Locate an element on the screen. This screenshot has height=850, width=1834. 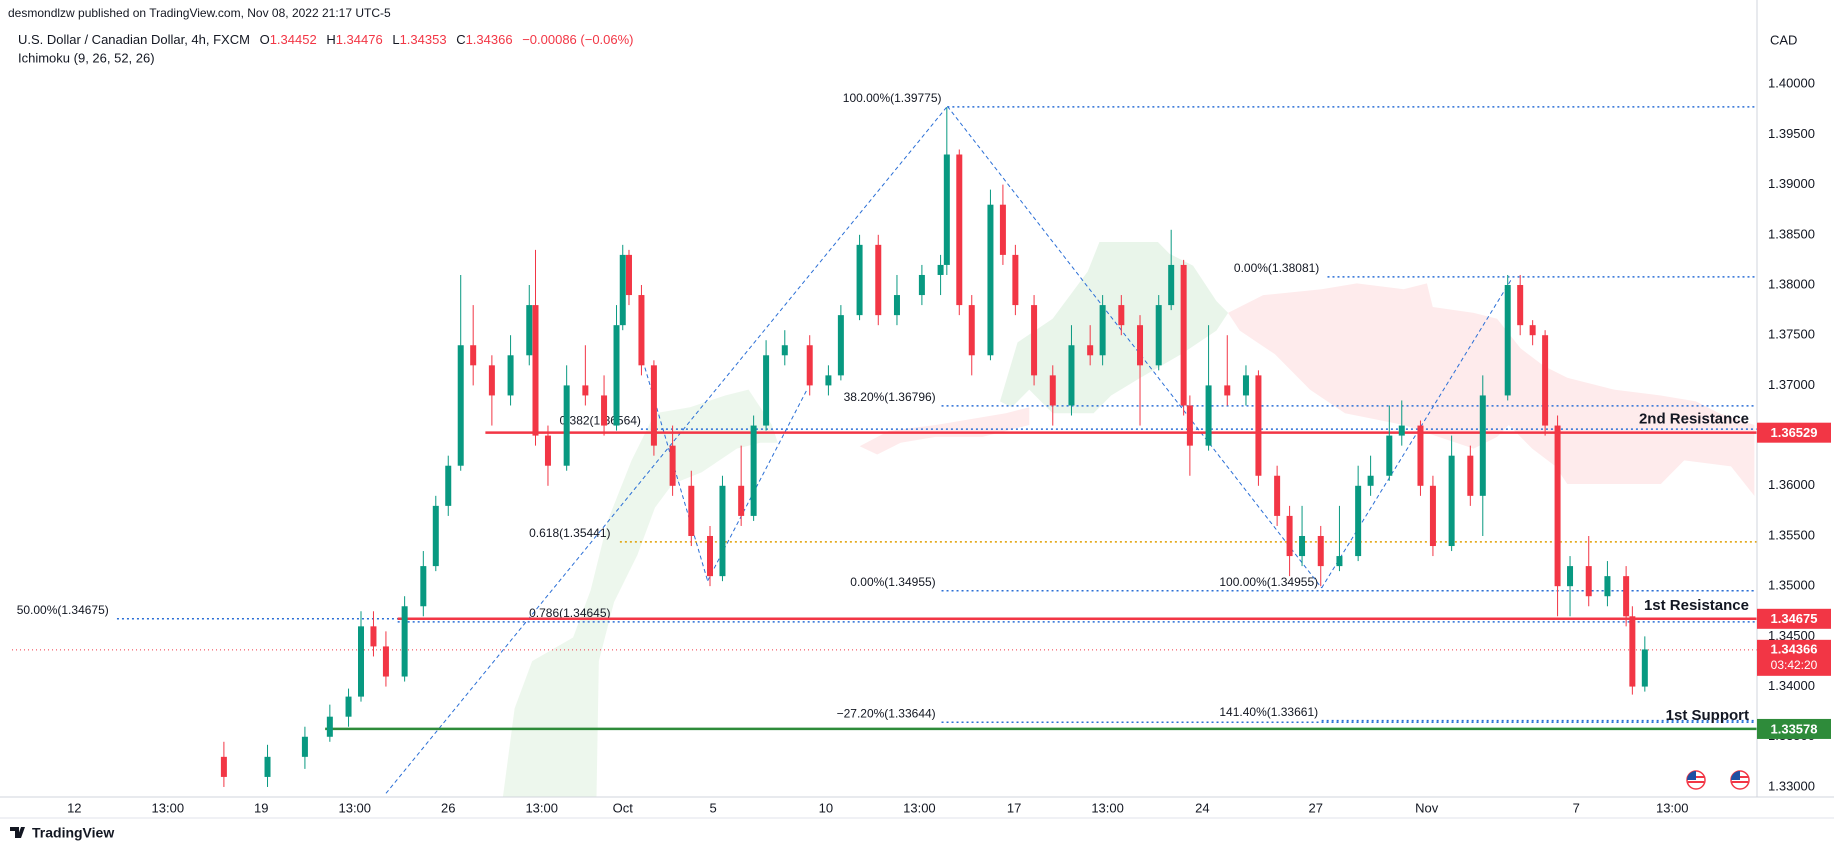
x-tick-label: Nov is located at coordinates (1427, 807).